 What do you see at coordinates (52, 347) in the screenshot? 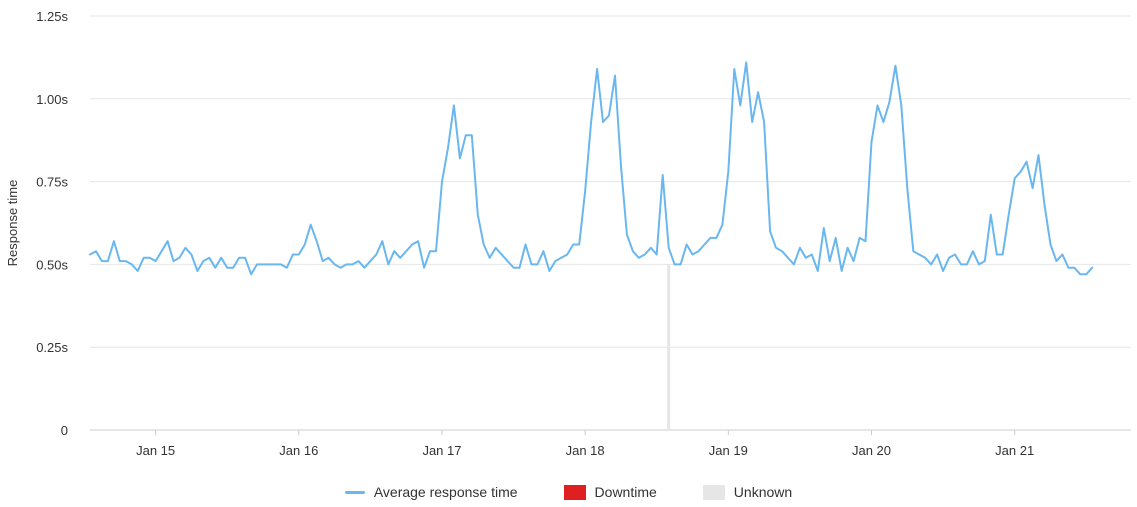
I see `y-tick-label: 0.25s` at bounding box center [52, 347].